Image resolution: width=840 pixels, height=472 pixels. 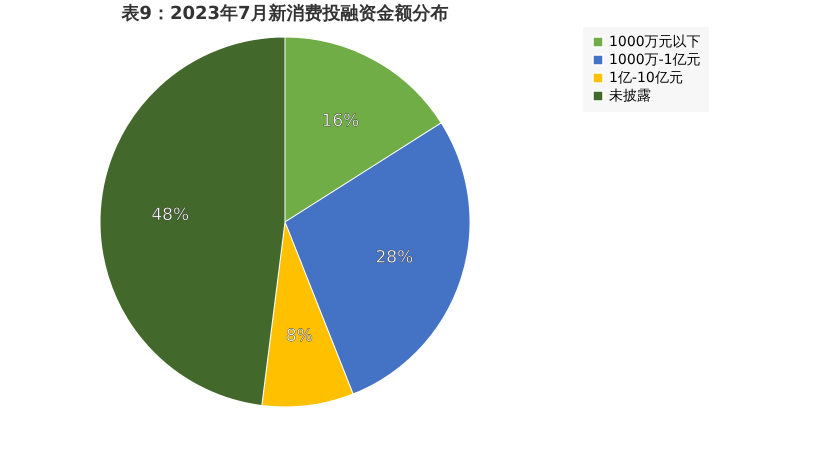 What do you see at coordinates (341, 121) in the screenshot?
I see `data-label: 16%` at bounding box center [341, 121].